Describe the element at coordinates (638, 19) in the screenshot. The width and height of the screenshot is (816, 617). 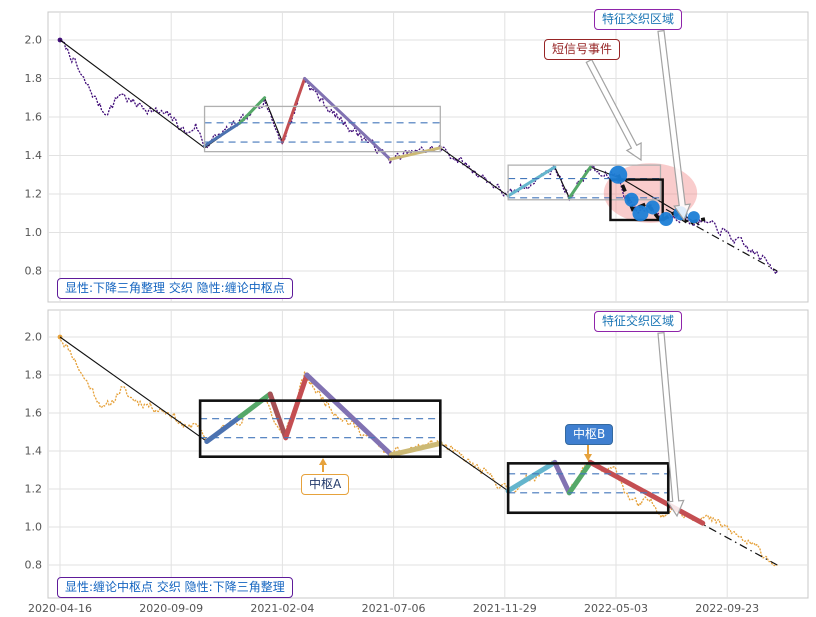
I see `annotation-feature-zone-top: 特征交织区域` at that location.